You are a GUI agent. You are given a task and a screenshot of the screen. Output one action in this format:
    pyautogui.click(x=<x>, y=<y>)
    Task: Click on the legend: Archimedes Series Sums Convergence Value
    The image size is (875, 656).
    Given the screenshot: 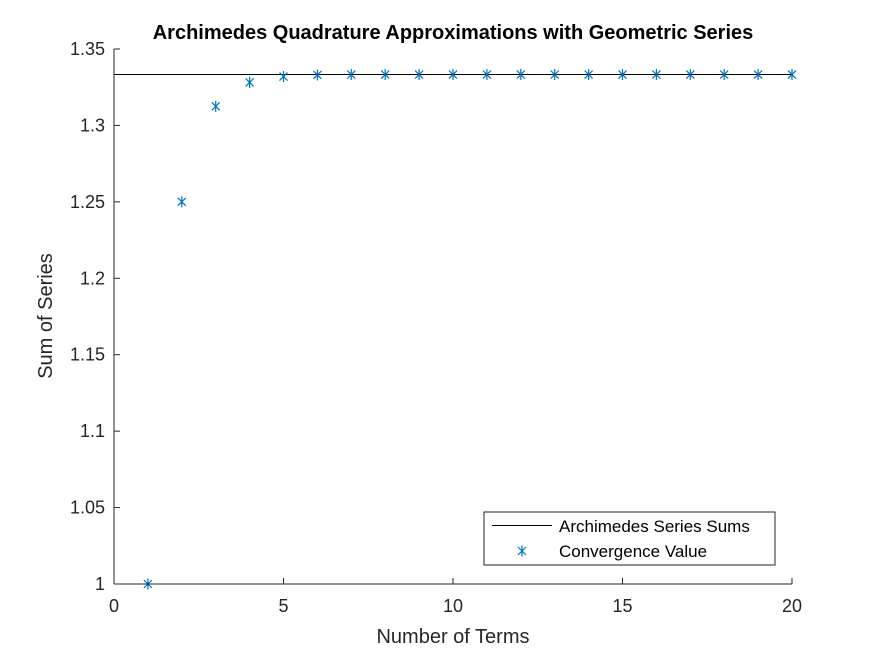 What is the action you would take?
    pyautogui.click(x=629, y=538)
    